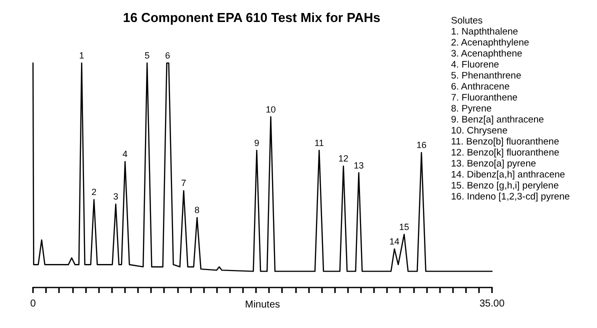 This screenshot has width=597, height=328. Describe the element at coordinates (33, 304) in the screenshot. I see `x-tick-label: 0` at that location.